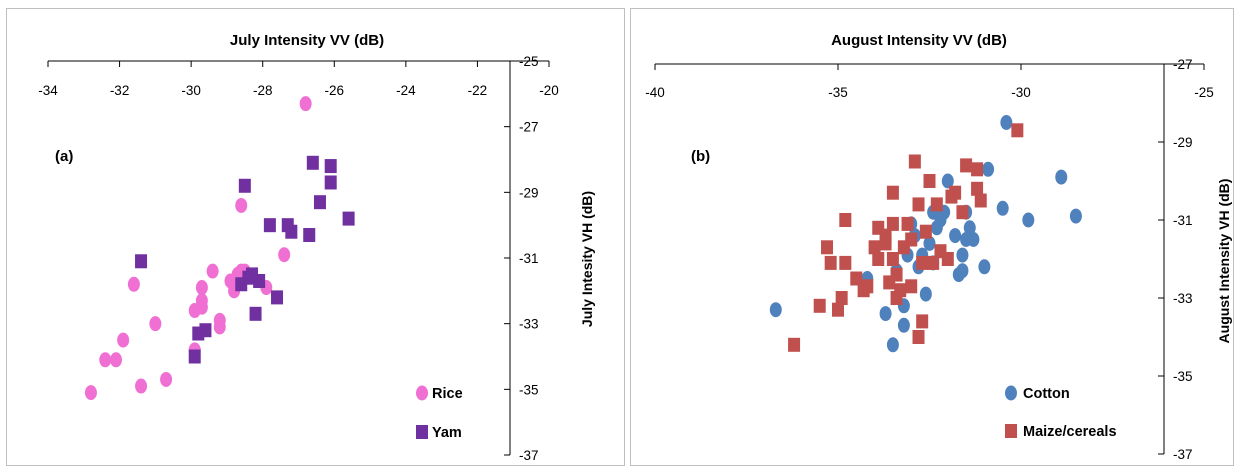 This screenshot has height=468, width=1236. What do you see at coordinates (529, 61) in the screenshot?
I see `y-tick-label: -25` at bounding box center [529, 61].